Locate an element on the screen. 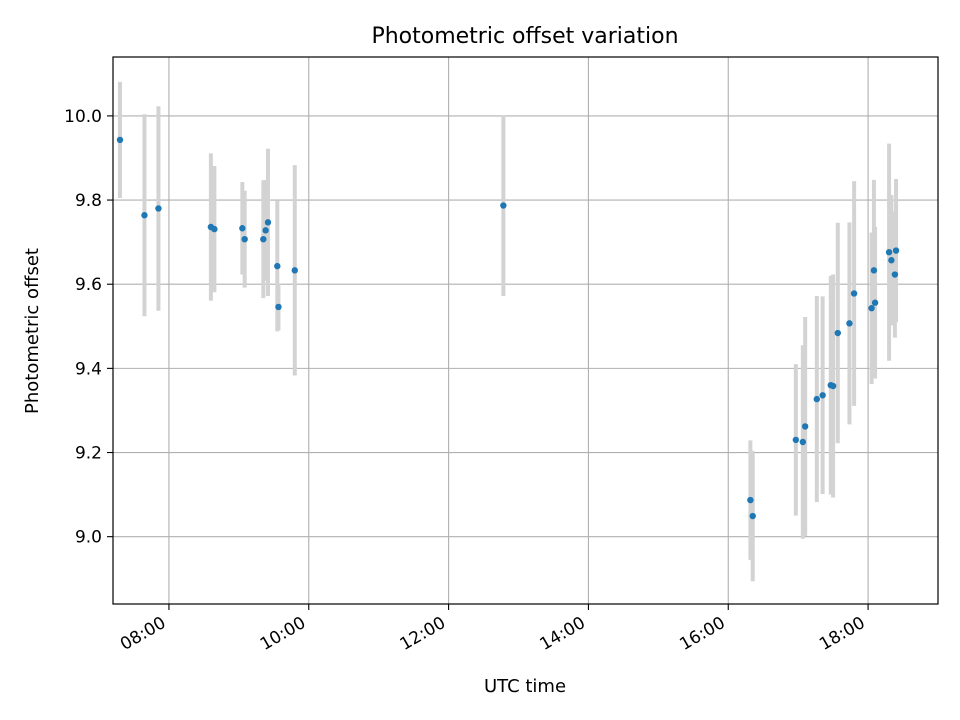  x-axis-label: UTC time is located at coordinates (525, 686).